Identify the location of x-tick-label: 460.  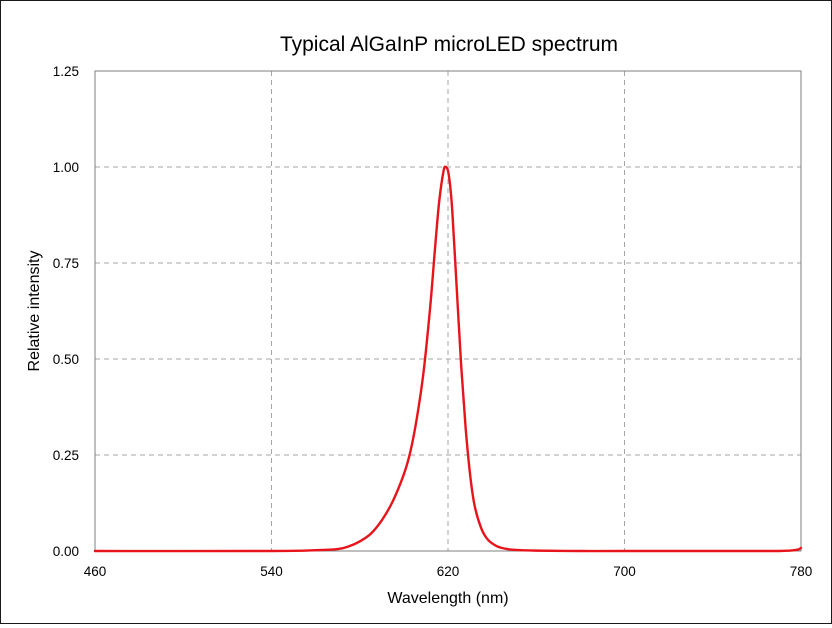
(95, 571).